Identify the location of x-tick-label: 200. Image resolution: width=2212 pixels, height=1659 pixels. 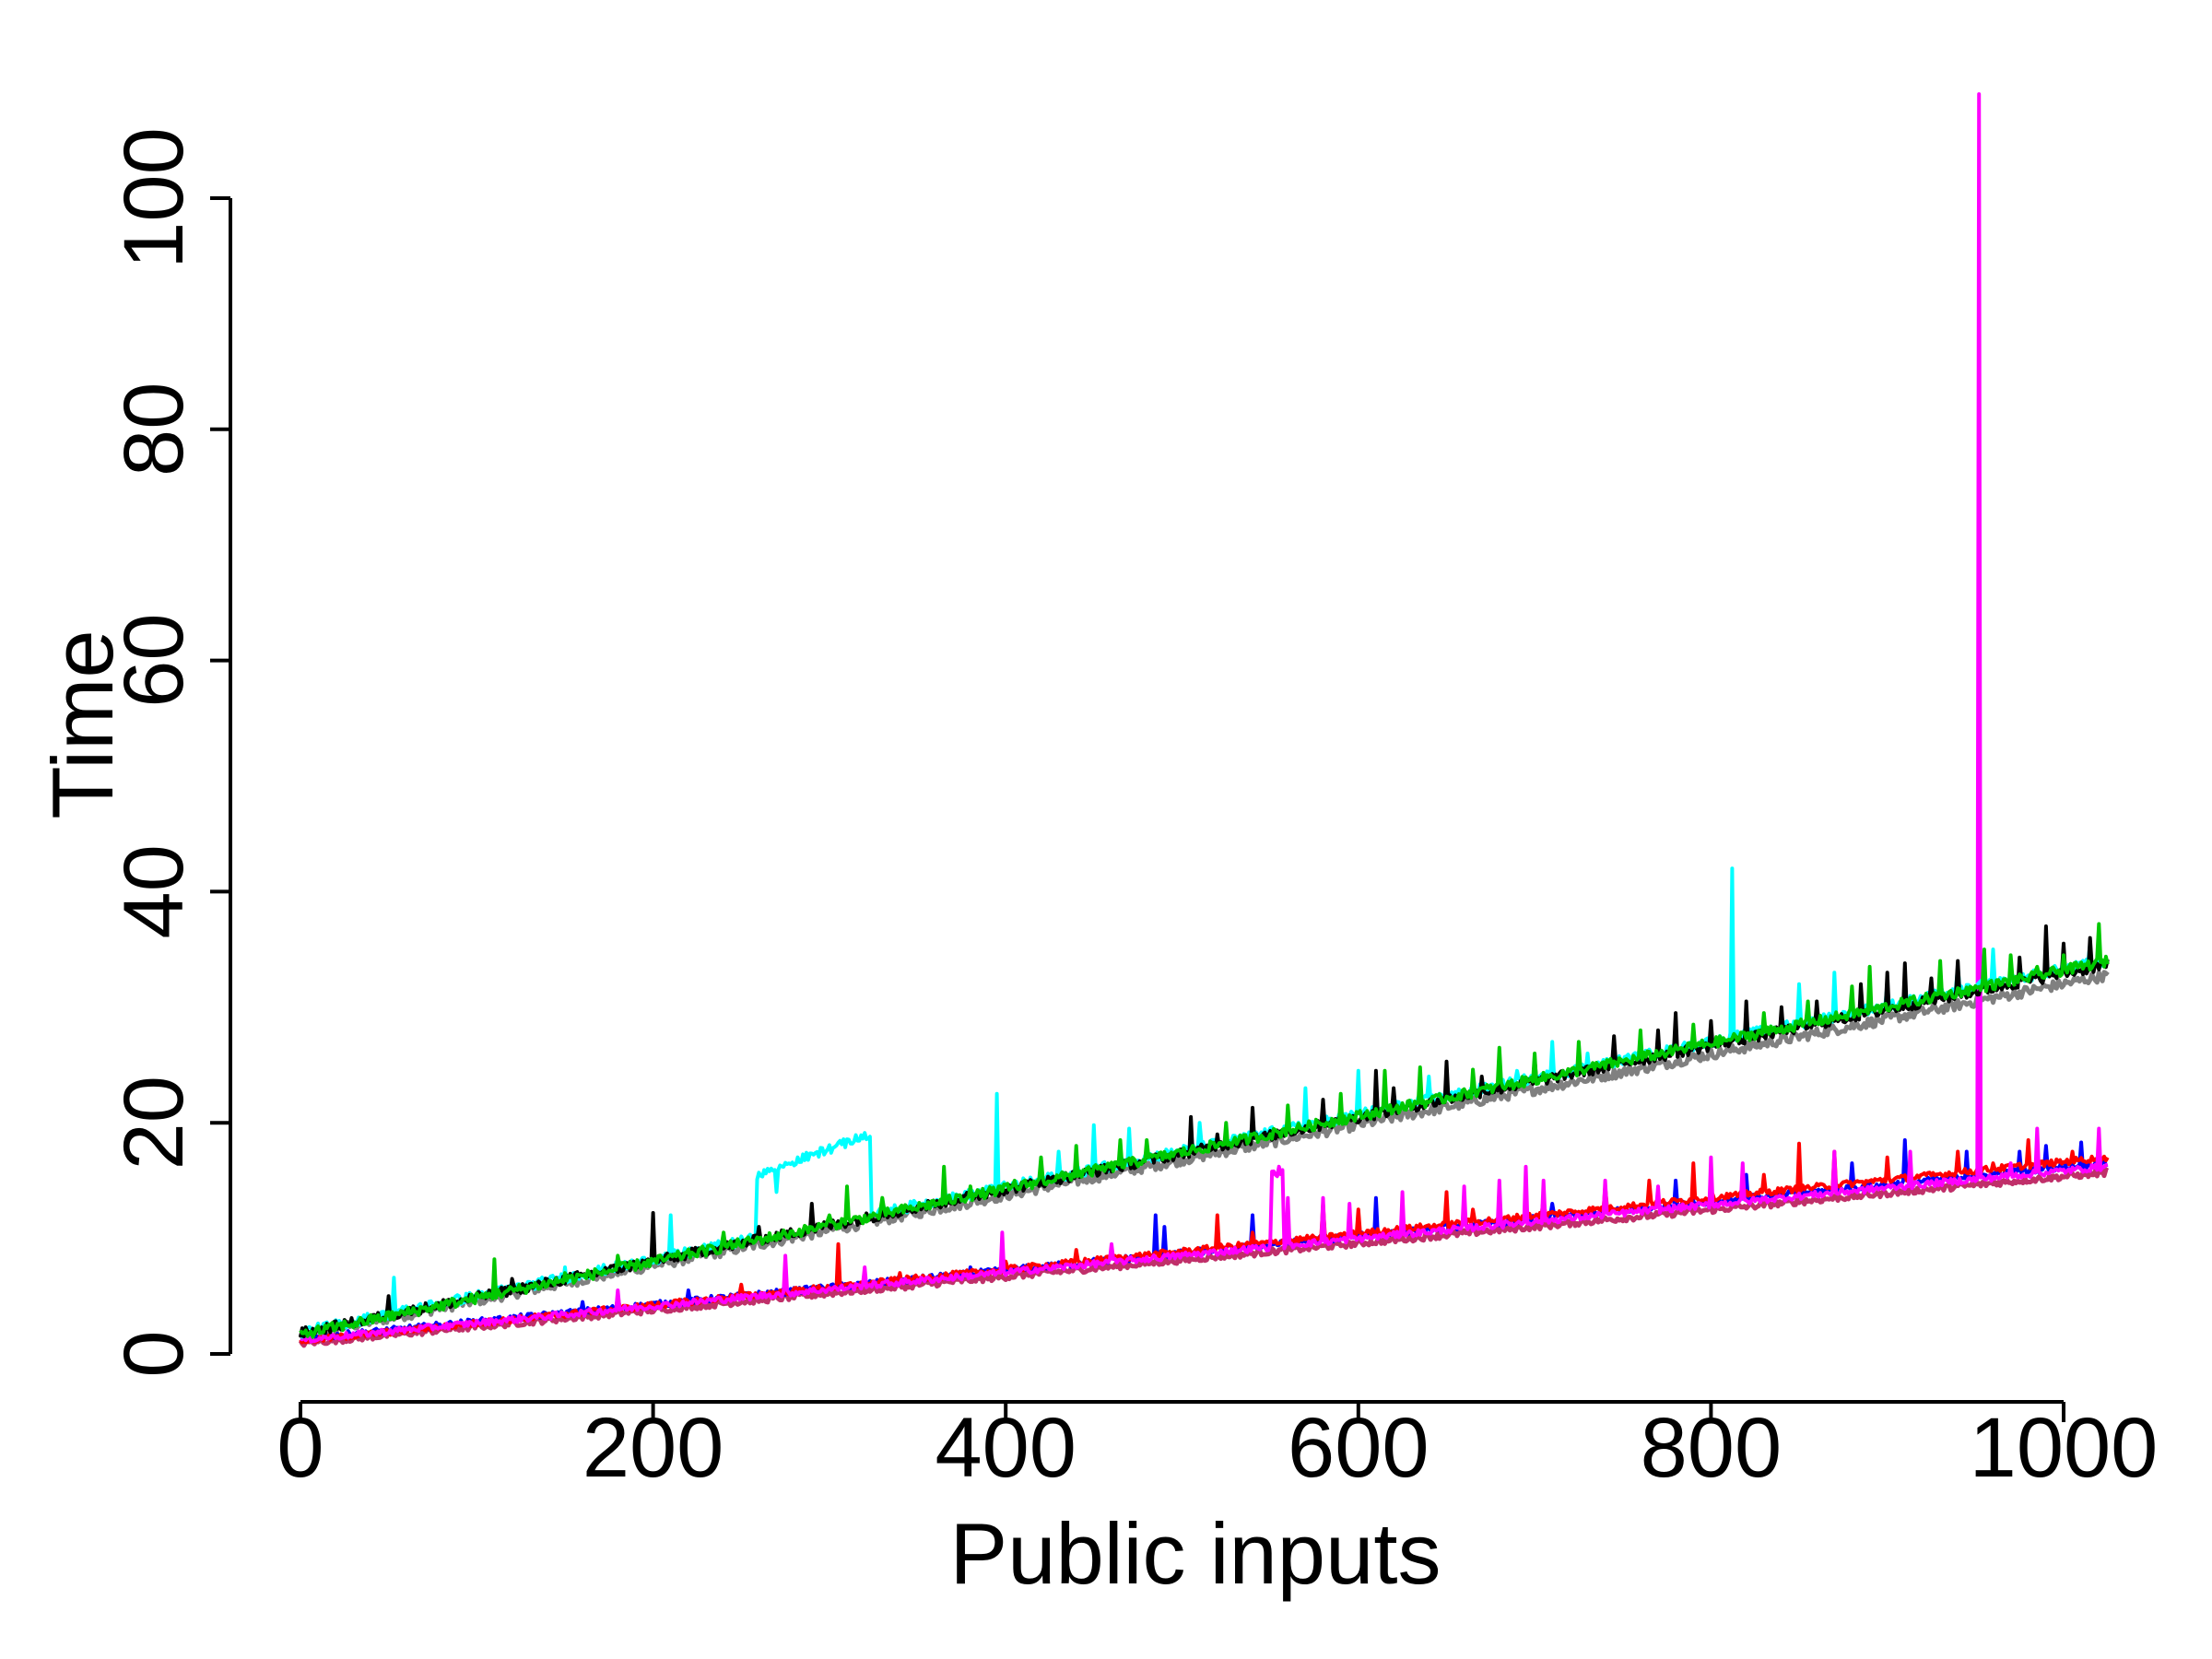
(653, 1448).